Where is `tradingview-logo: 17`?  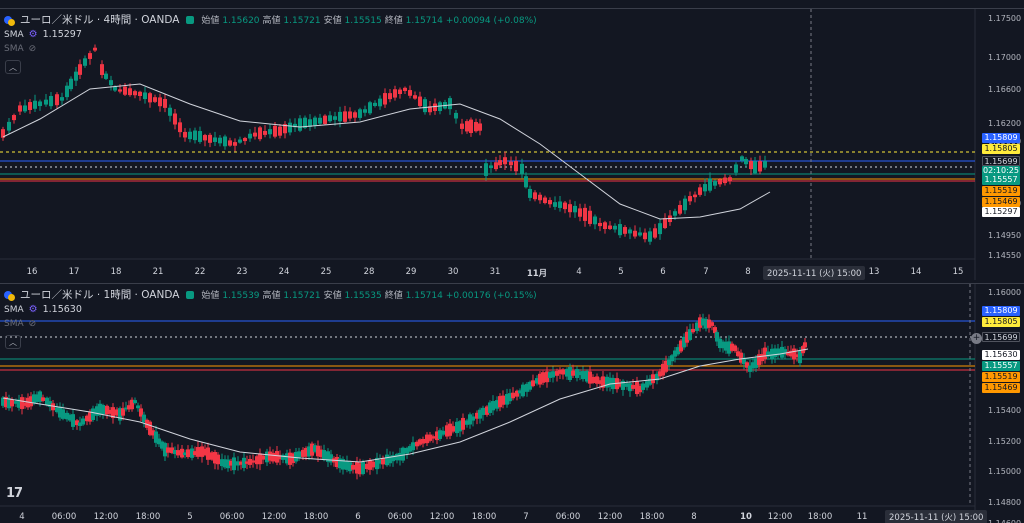
tradingview-logo: 17 is located at coordinates (14, 493).